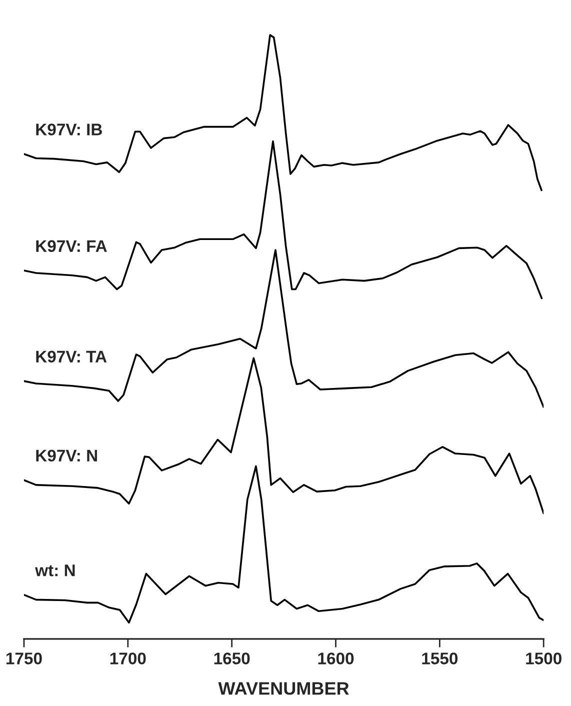  Describe the element at coordinates (55, 570) in the screenshot. I see `series-label: wt: N` at that location.